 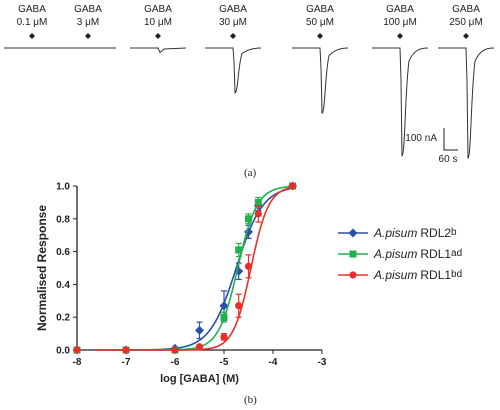 What do you see at coordinates (42, 268) in the screenshot?
I see `y-axis-label: Normalised Response` at bounding box center [42, 268].